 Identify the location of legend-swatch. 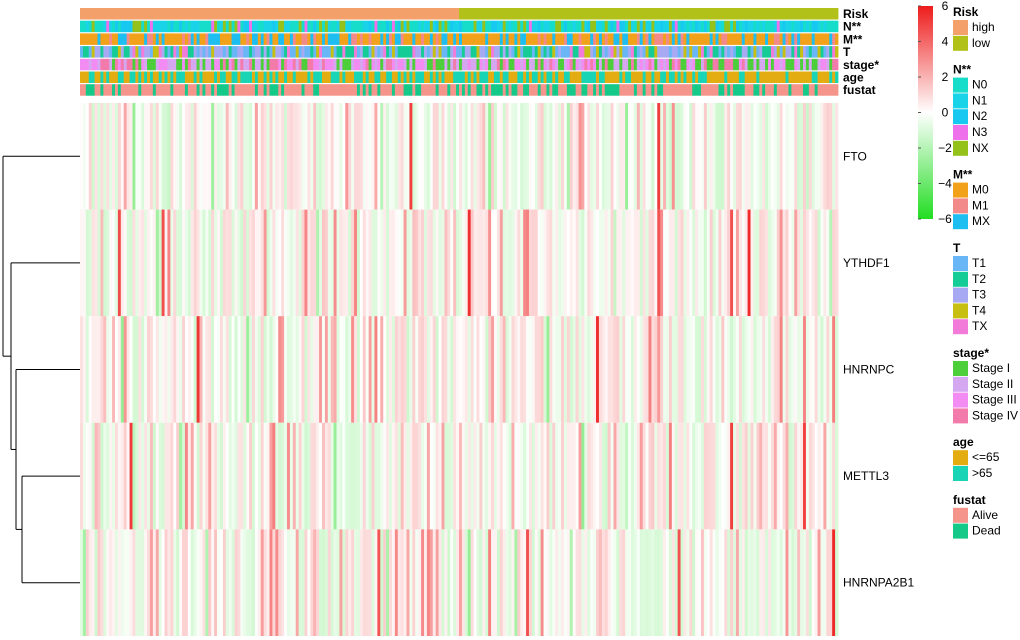
(960, 101).